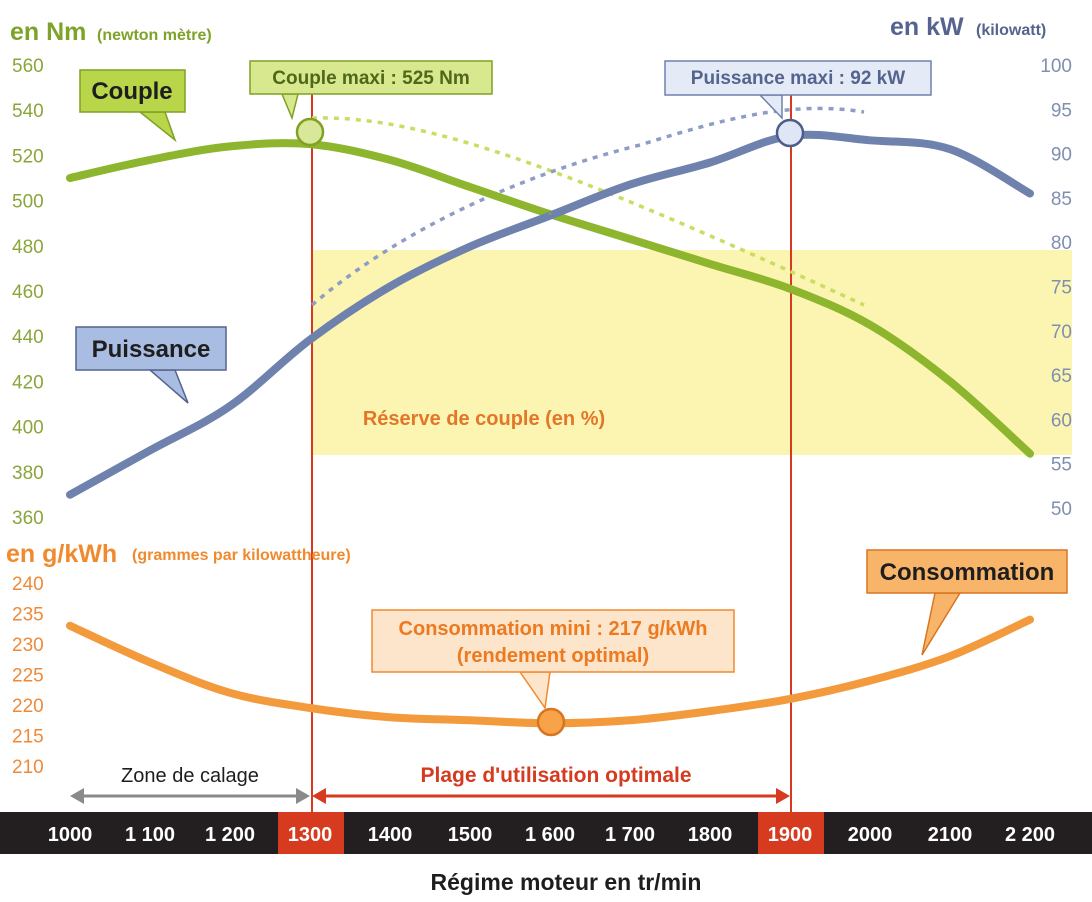  Describe the element at coordinates (230, 835) in the screenshot. I see `x-tick-1200: 1 200` at that location.